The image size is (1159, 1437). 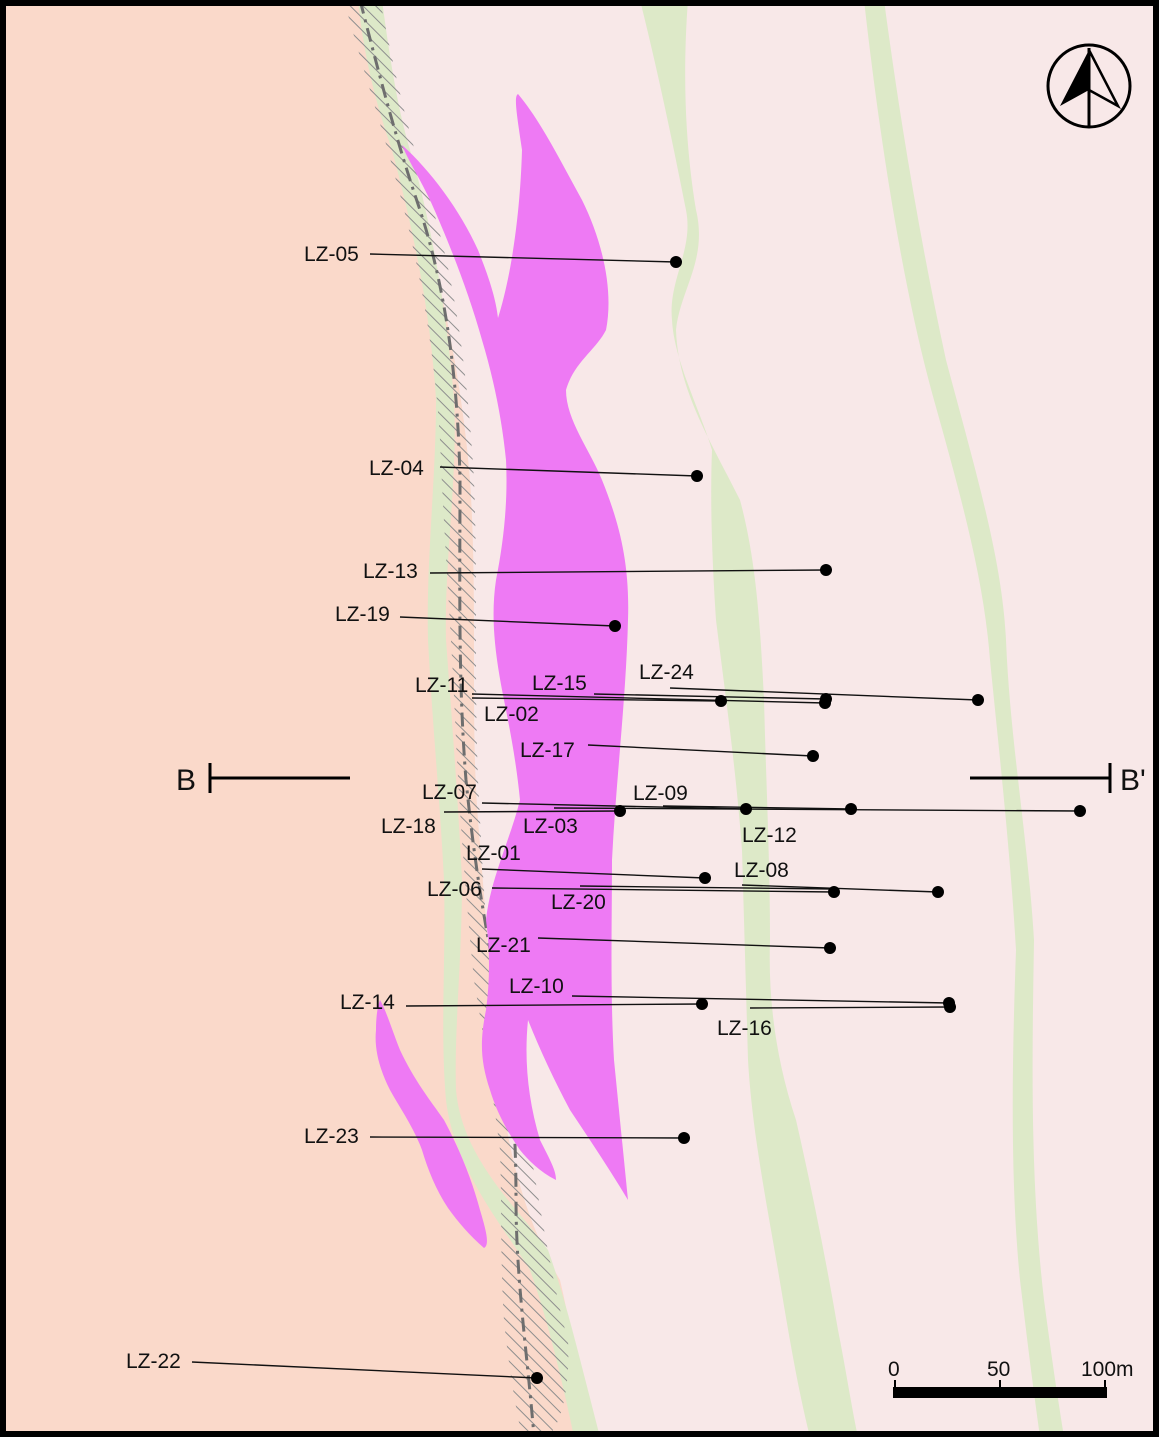 What do you see at coordinates (1089, 86) in the screenshot?
I see `north-arrow-icon` at bounding box center [1089, 86].